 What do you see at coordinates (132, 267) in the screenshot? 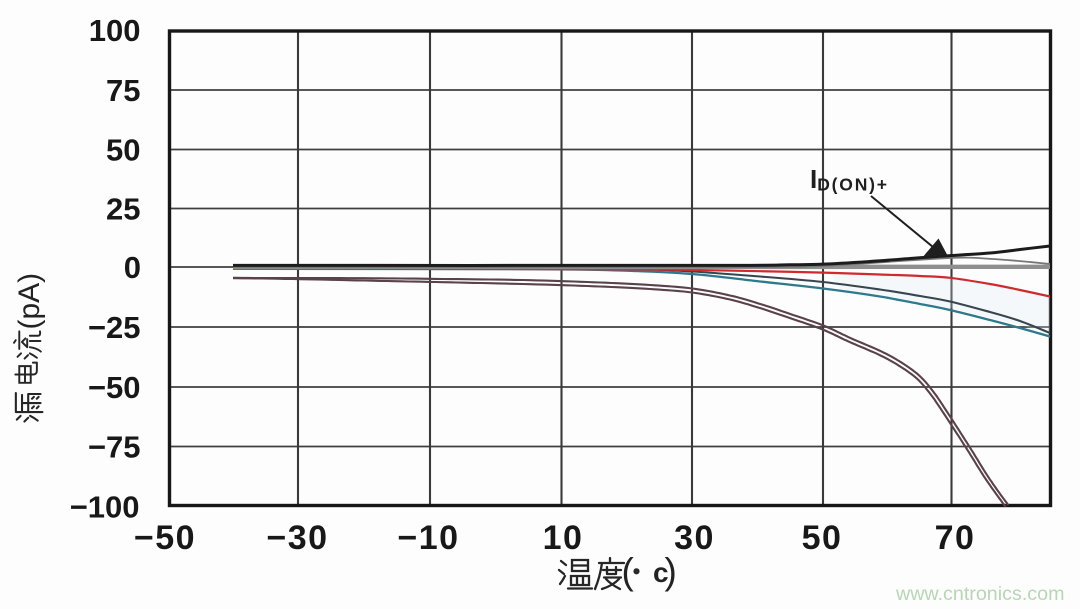
I see `svg-text: 0` at bounding box center [132, 267].